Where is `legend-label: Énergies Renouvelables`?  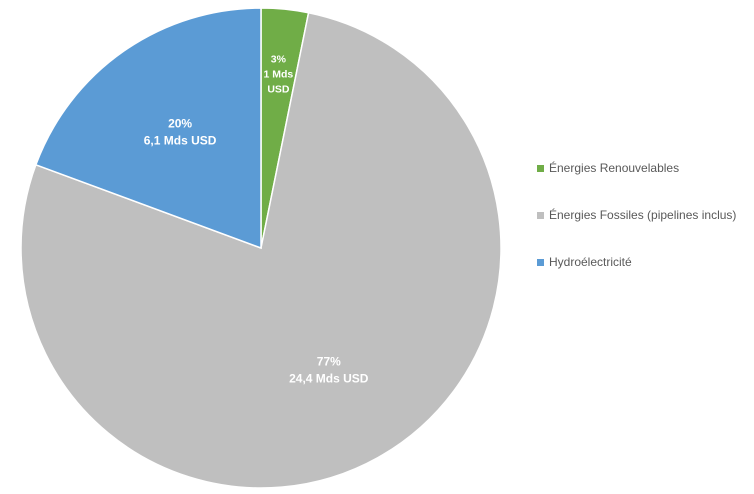
legend-label: Énergies Renouvelables is located at coordinates (614, 168).